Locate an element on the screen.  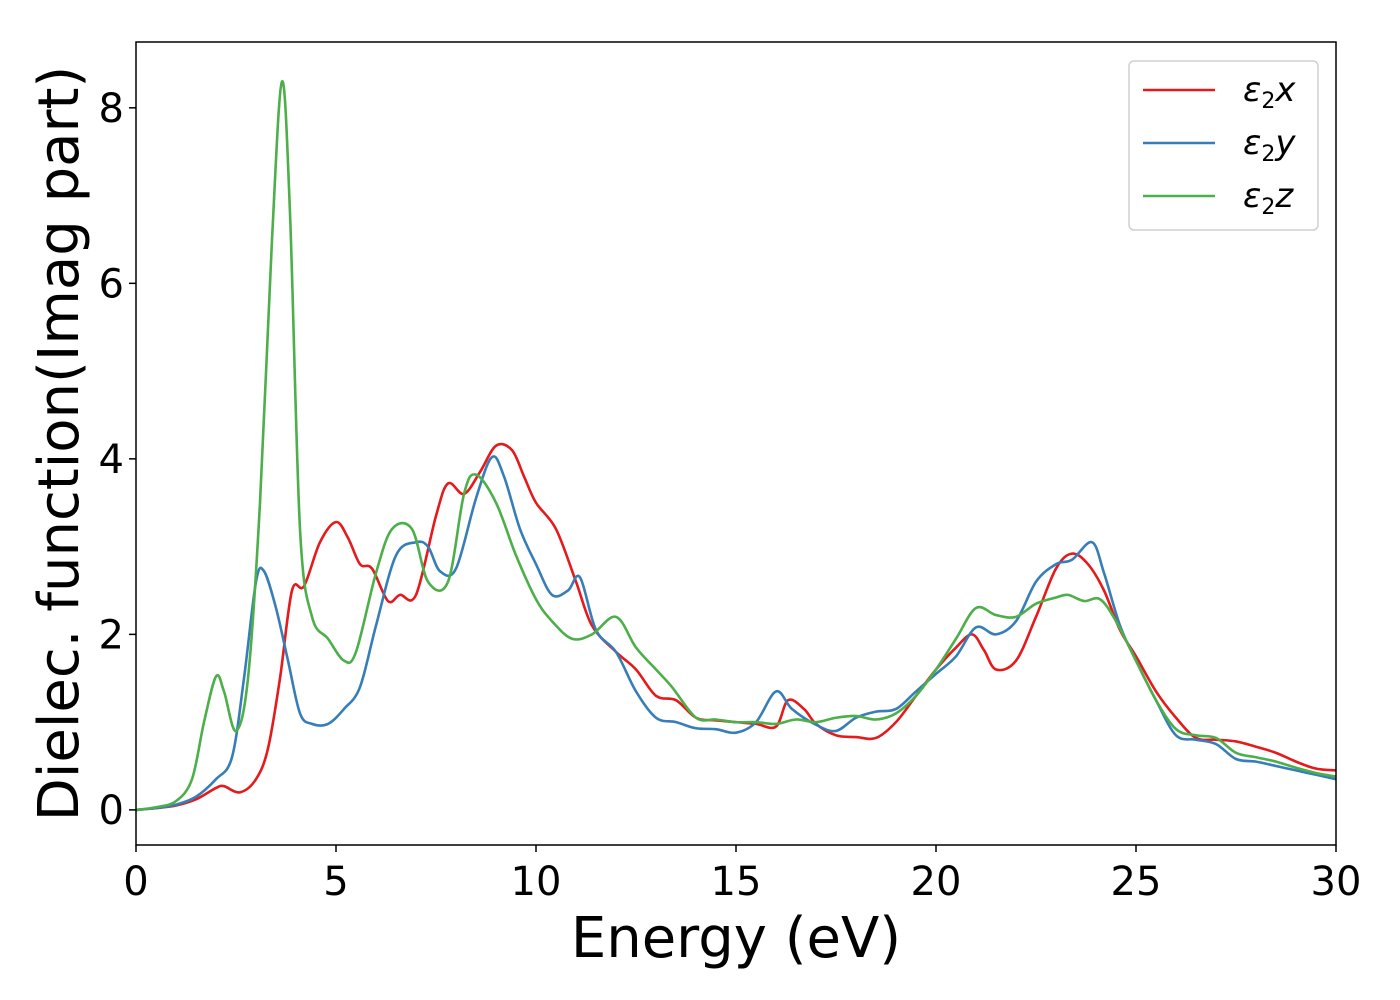
legend-item-eps2x: ε2x is located at coordinates (1219, 92).